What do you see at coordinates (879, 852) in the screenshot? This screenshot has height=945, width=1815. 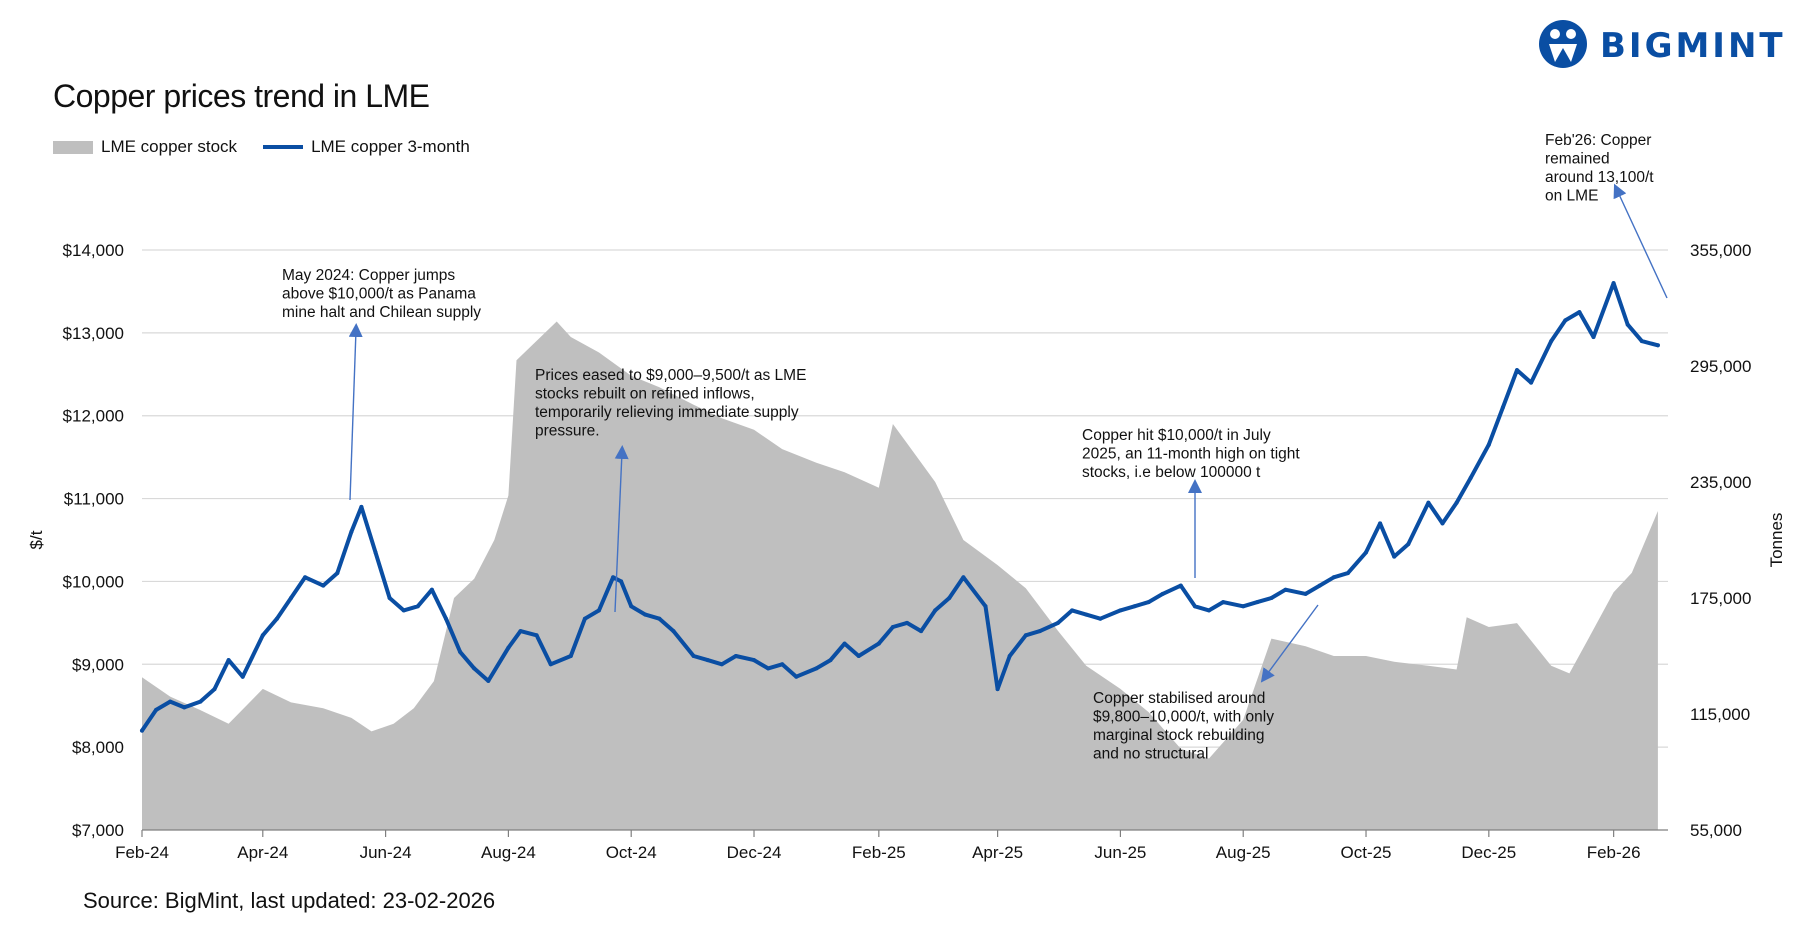 I see `x-tick-label: Feb-25` at bounding box center [879, 852].